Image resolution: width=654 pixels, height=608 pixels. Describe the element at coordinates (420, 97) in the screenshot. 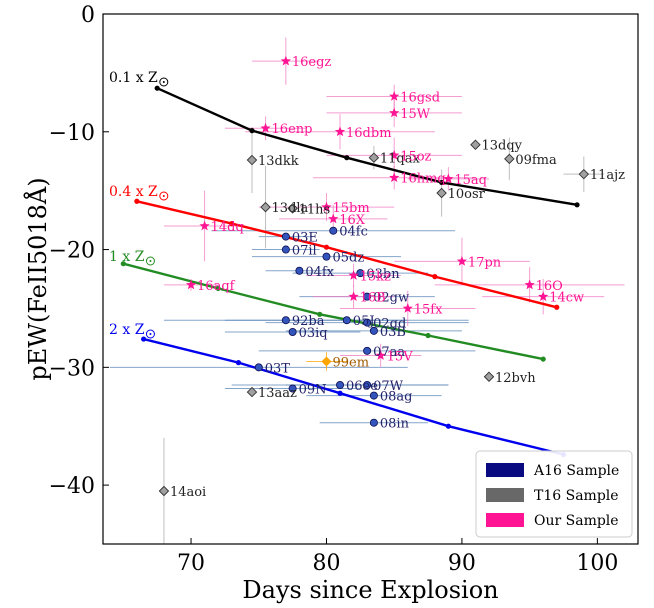

I see `our-label-1: 16gsd` at that location.